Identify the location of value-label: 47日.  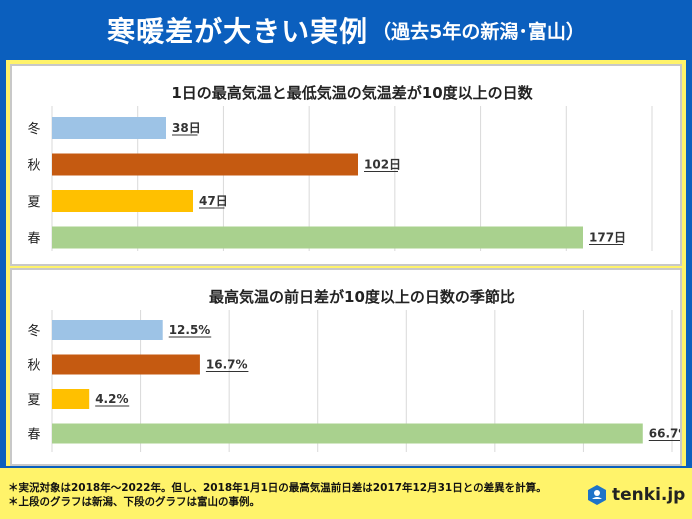
(213, 201).